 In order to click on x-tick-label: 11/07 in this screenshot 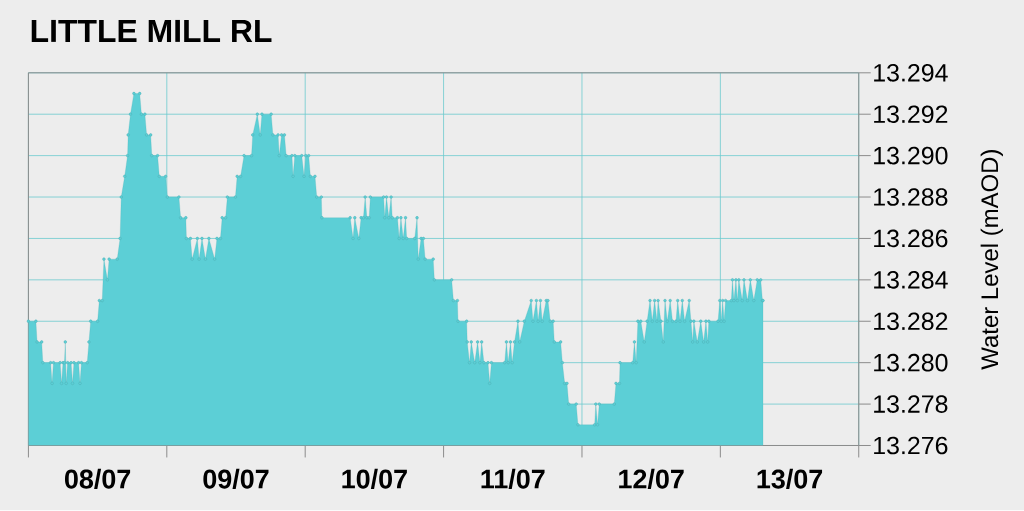, I will do `click(513, 479)`.